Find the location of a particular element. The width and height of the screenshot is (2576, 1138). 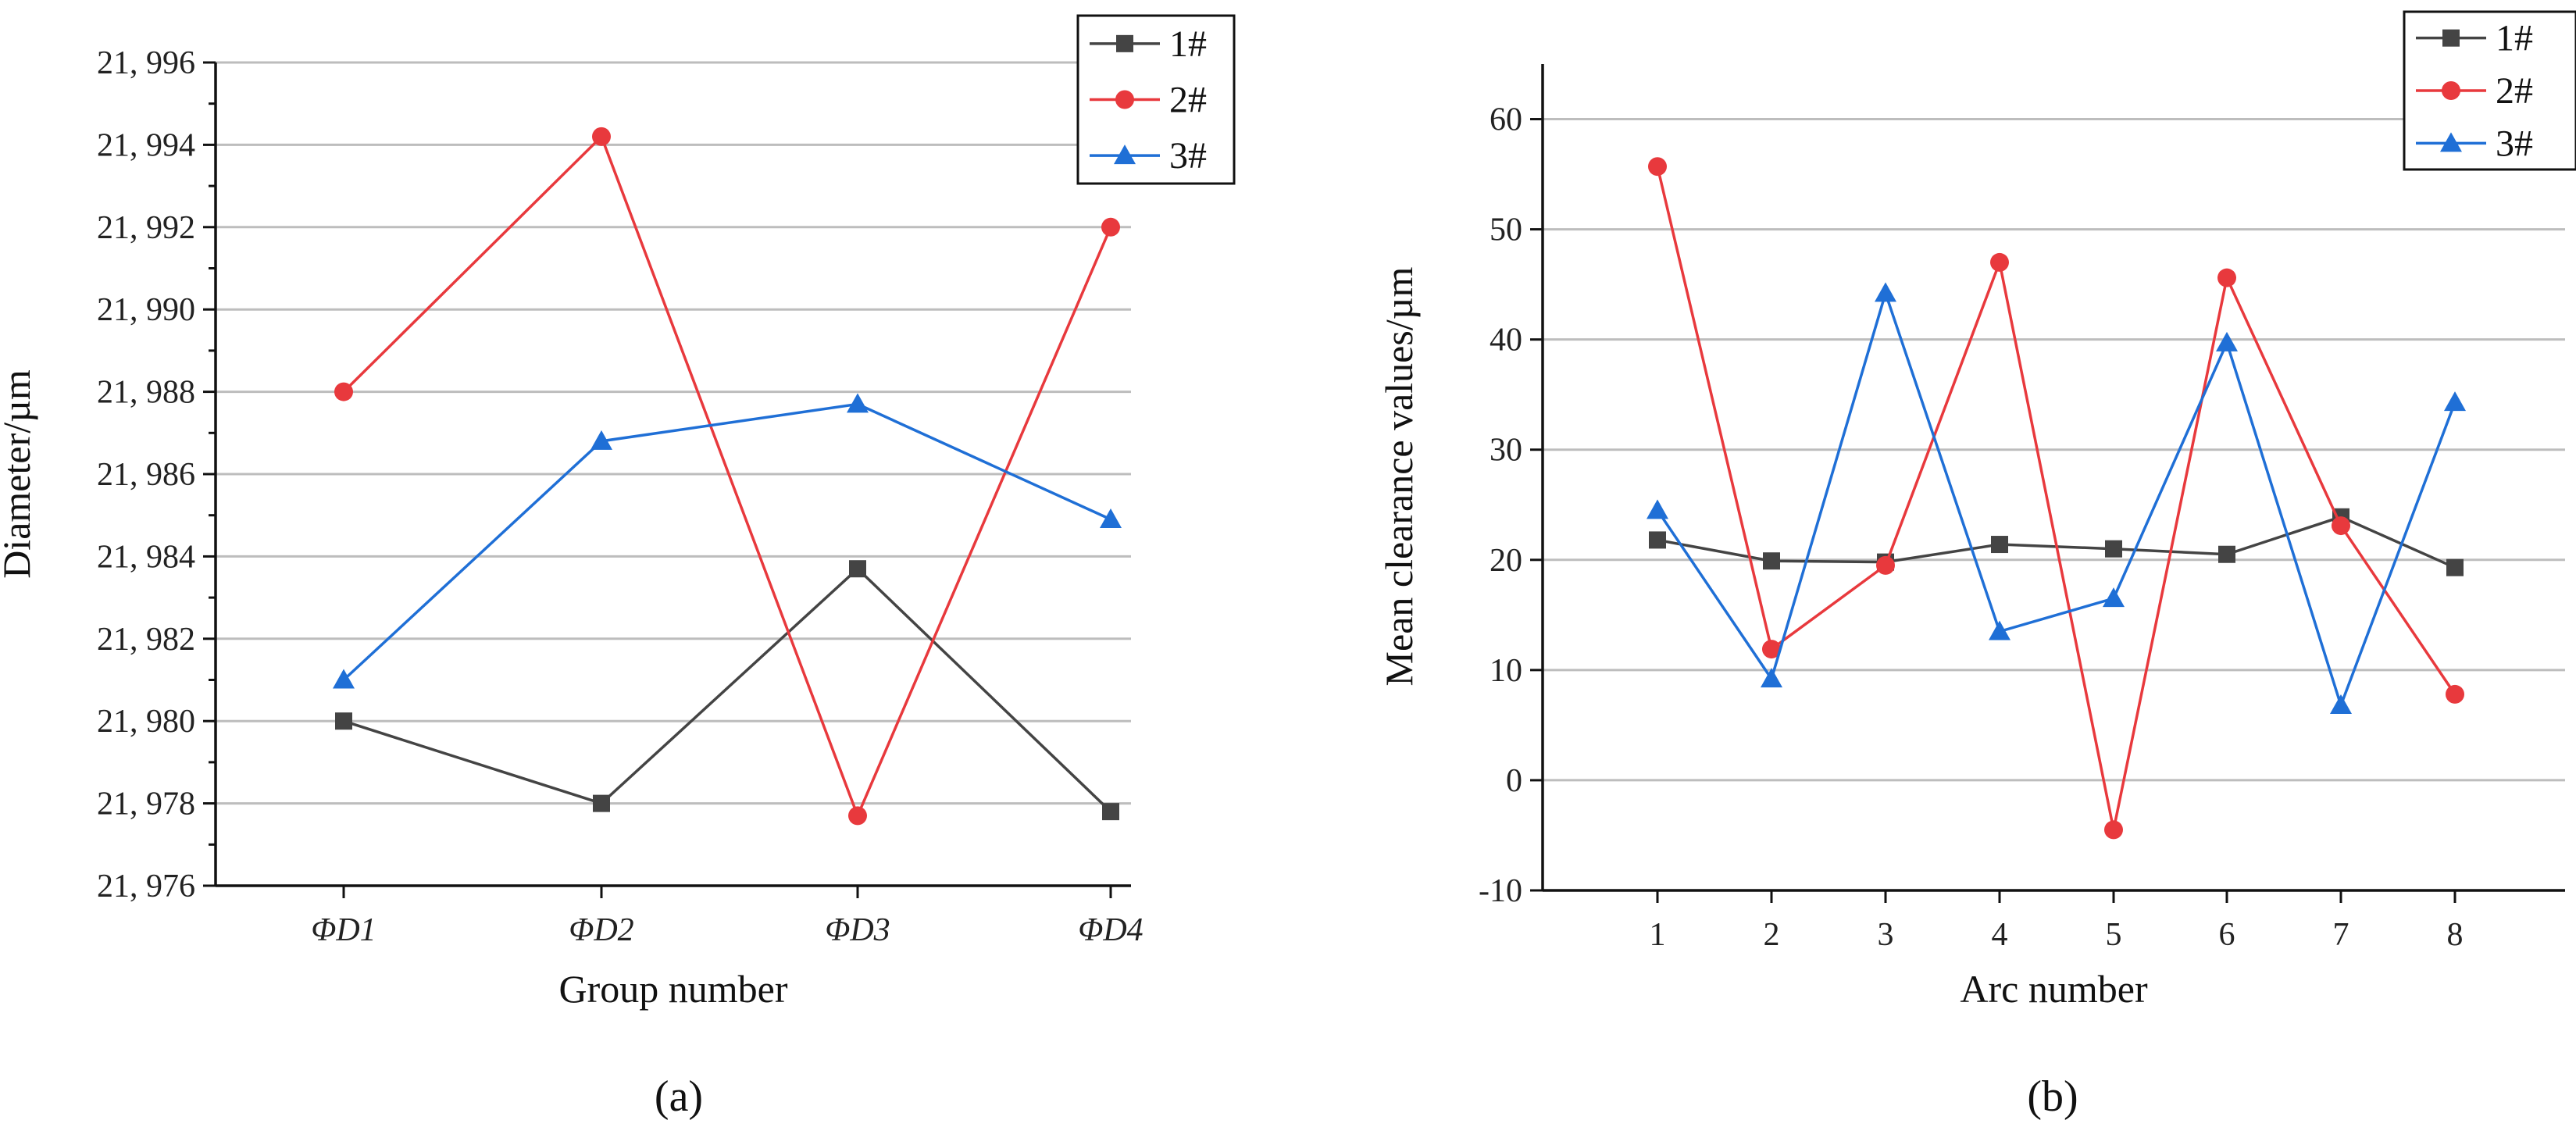

y-tick-label: -10 is located at coordinates (1500, 891).